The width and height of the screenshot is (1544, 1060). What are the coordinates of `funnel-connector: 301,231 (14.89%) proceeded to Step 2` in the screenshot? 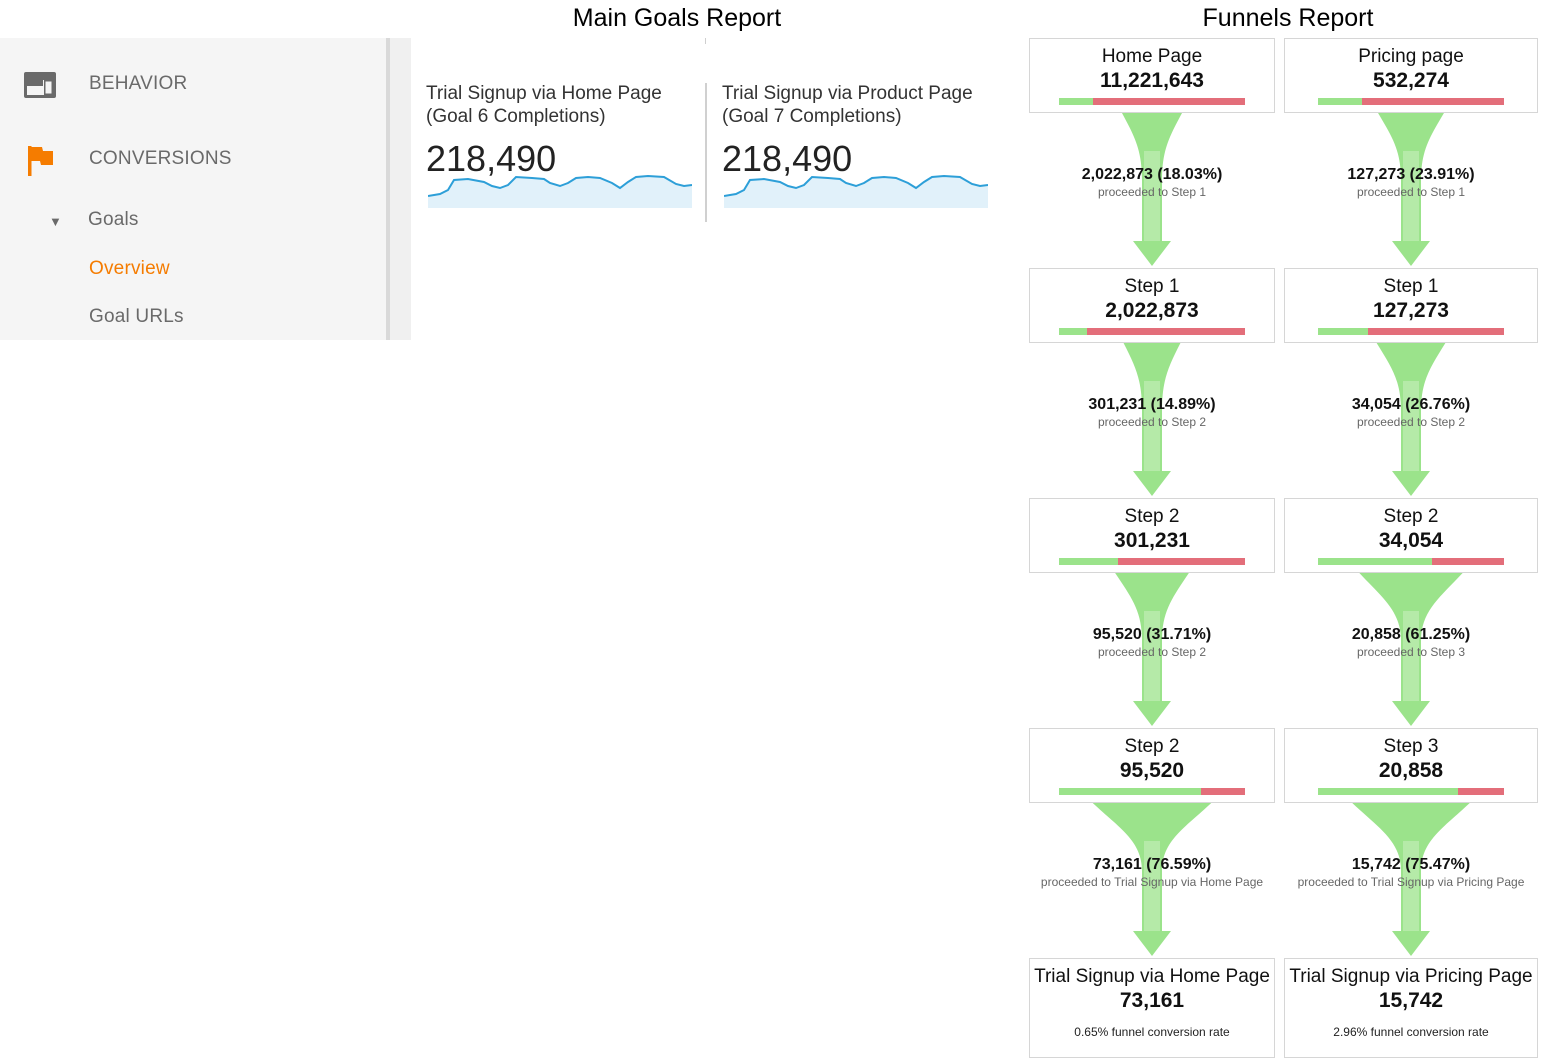 It's located at (1152, 420).